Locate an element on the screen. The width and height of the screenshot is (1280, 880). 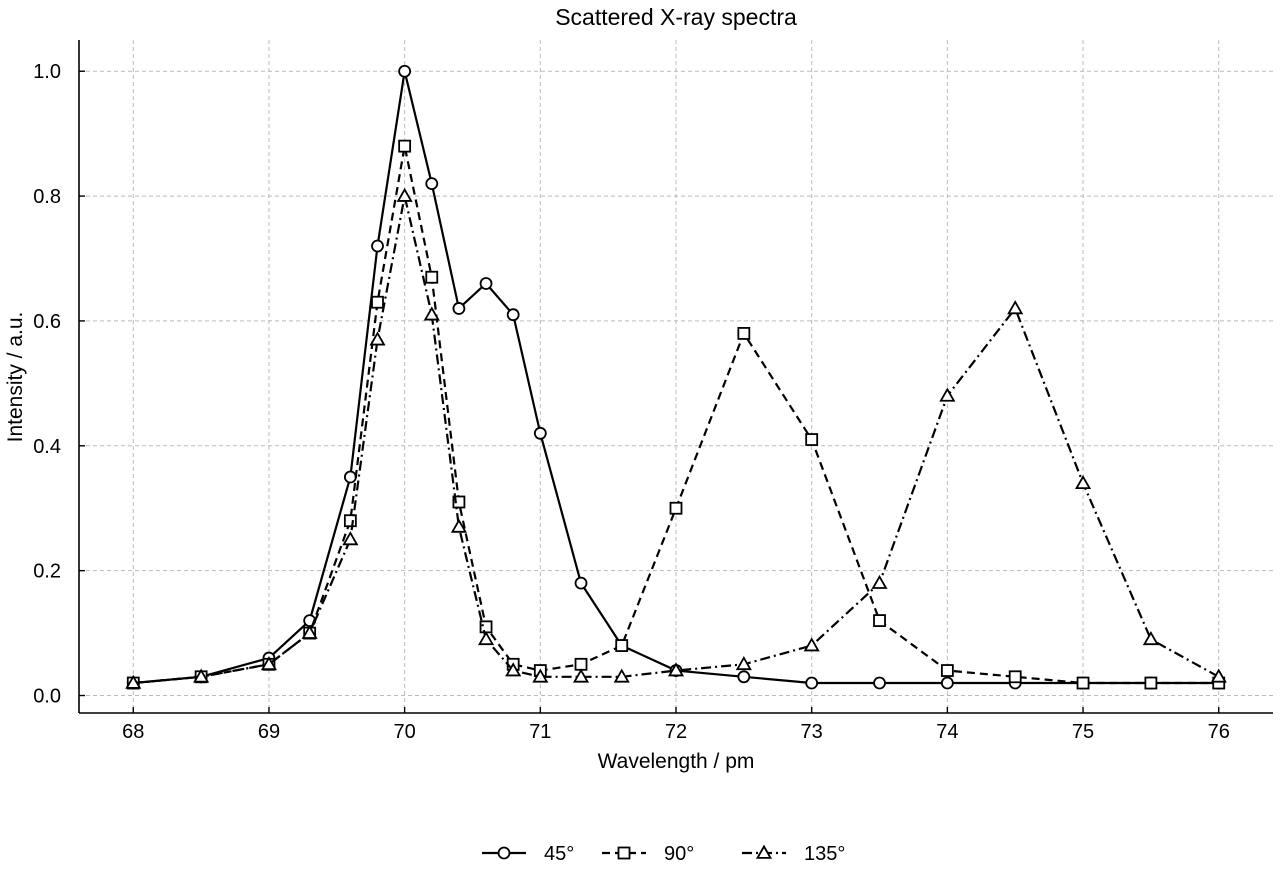
y-tick-label: 0.2 is located at coordinates (47, 572).